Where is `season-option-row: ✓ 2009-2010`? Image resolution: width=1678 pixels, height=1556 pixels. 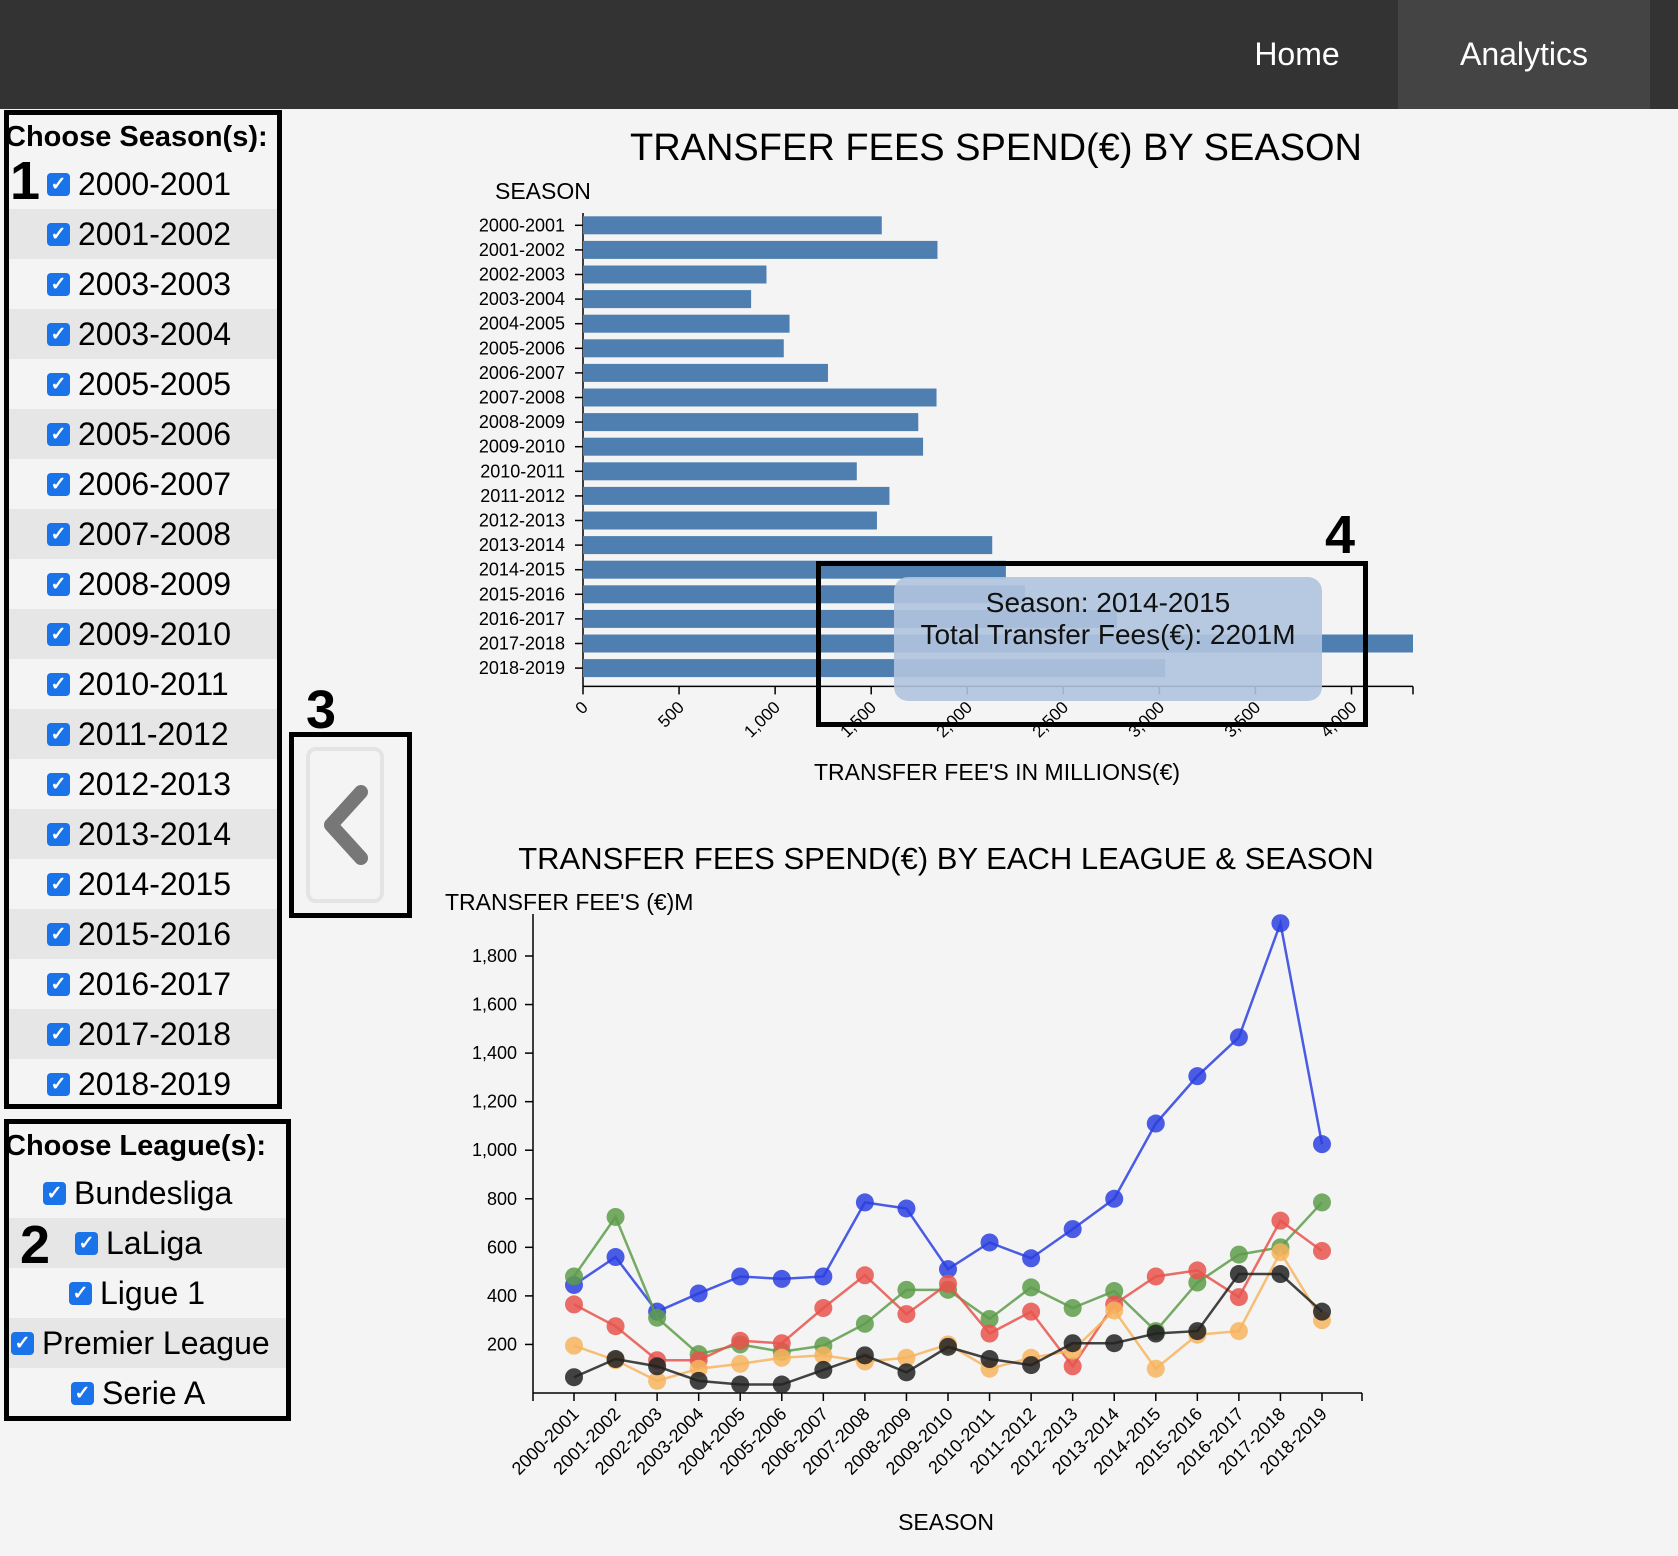
season-option-row: ✓ 2009-2010 is located at coordinates (143, 634).